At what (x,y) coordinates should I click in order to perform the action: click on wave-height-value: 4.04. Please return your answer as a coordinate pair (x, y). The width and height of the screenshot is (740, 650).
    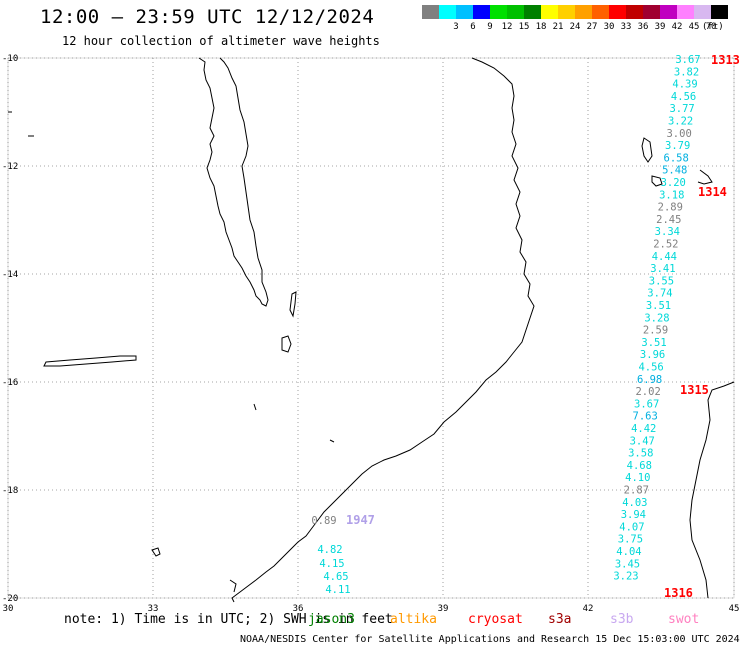
    Looking at the image, I should click on (628, 552).